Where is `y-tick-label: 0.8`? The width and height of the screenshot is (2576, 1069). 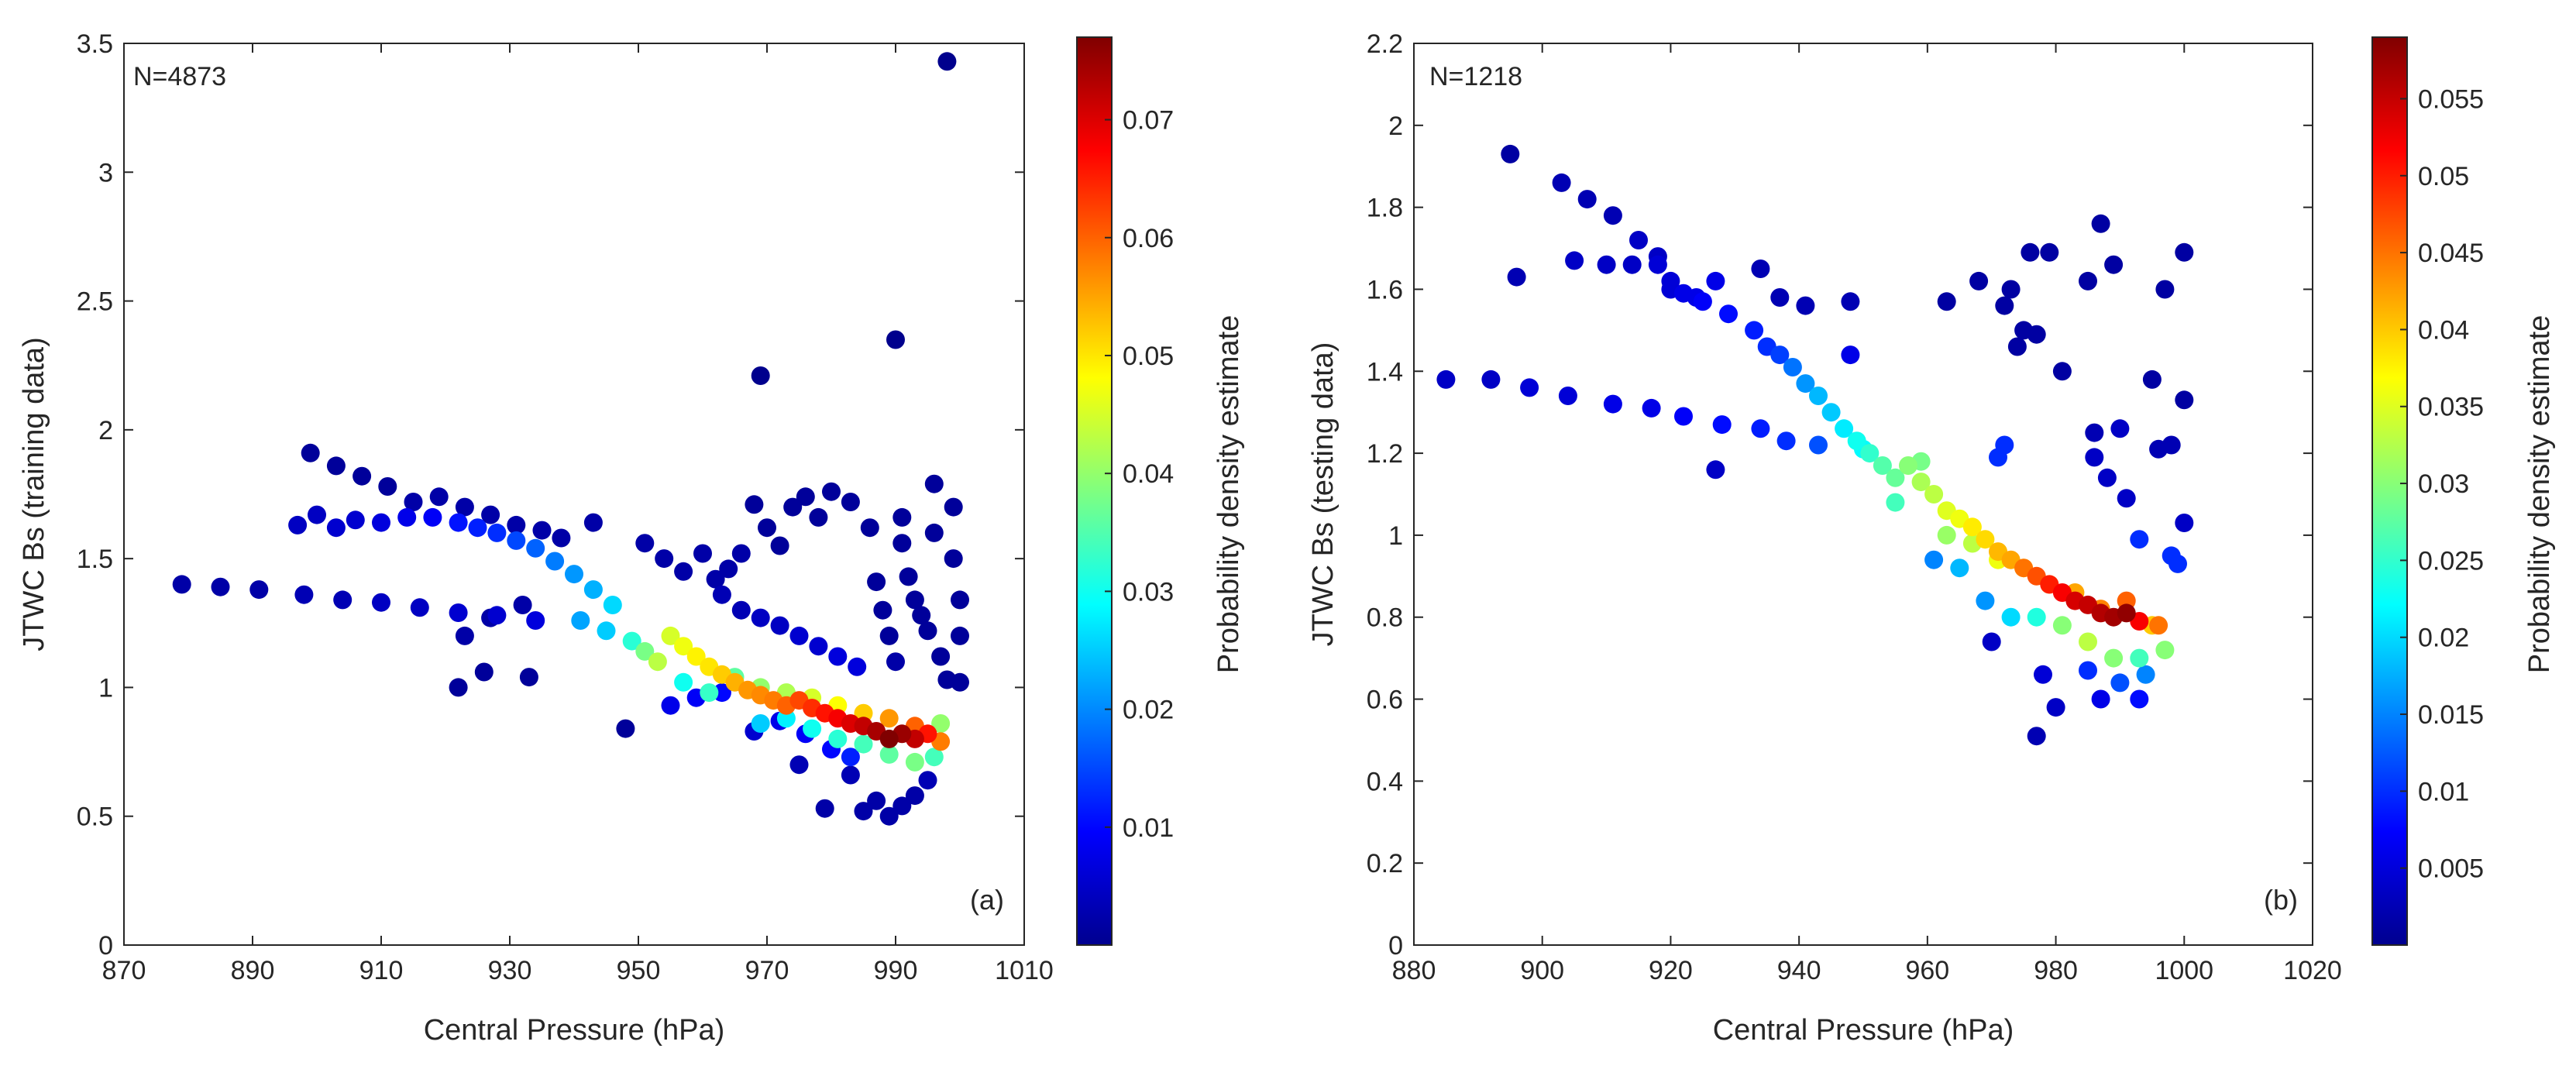 y-tick-label: 0.8 is located at coordinates (1385, 618).